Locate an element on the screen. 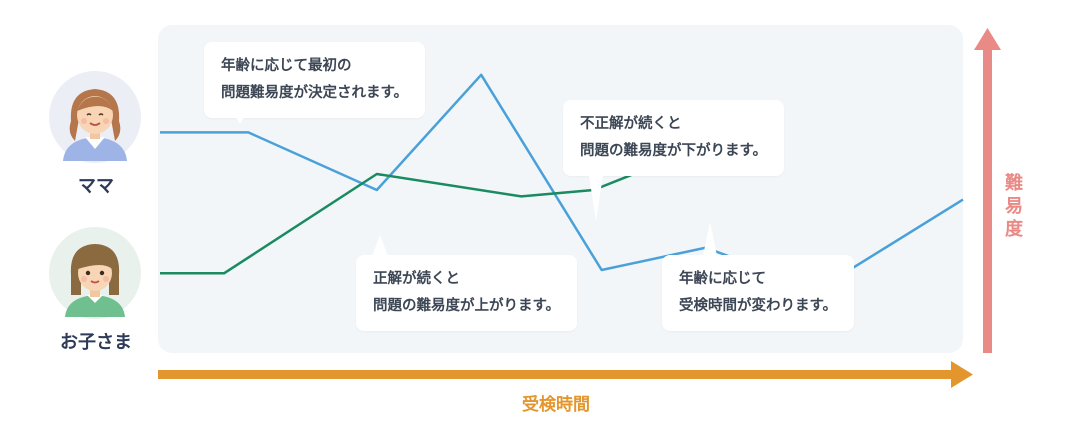  callout-line: 年齢に応じて is located at coordinates (722, 279).